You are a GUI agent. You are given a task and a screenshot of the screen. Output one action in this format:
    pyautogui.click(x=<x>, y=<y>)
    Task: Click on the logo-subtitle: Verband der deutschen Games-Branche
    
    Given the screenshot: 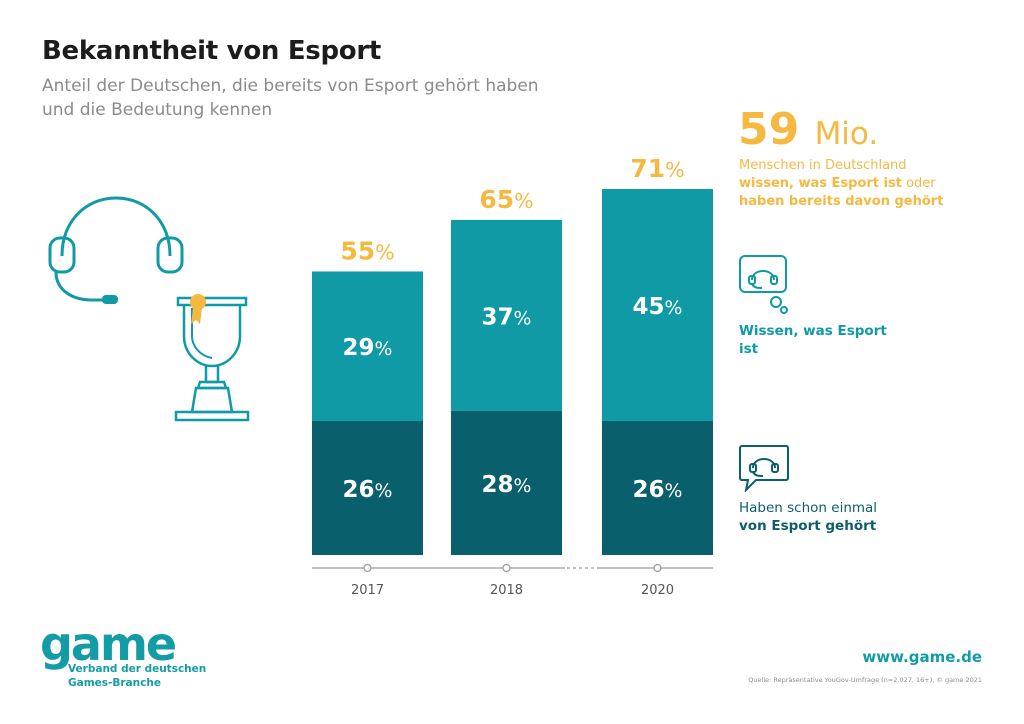 What is the action you would take?
    pyautogui.click(x=158, y=676)
    